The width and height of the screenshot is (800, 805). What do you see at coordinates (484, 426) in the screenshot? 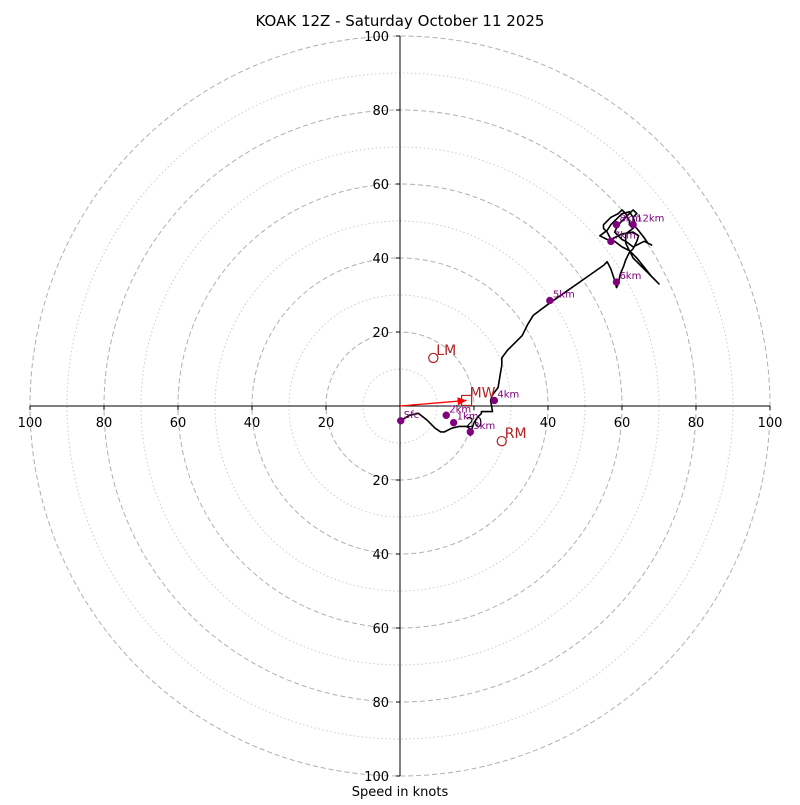
I see `height-label-3km: 3km` at bounding box center [484, 426].